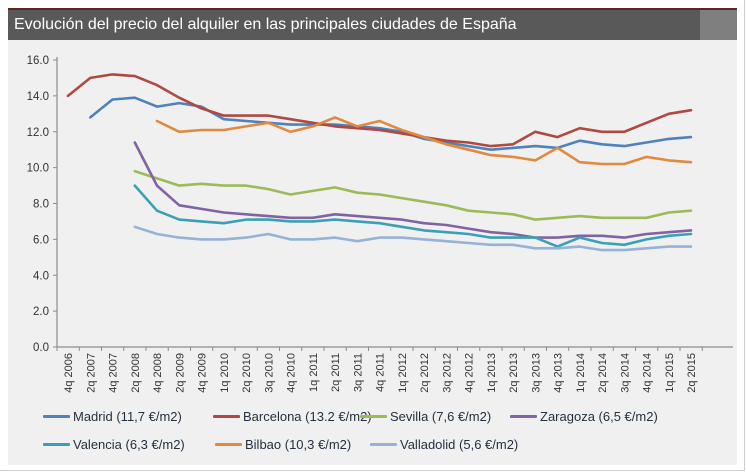 This screenshot has width=746, height=472. Describe the element at coordinates (114, 373) in the screenshot. I see `x-tick-label: 4q 2007` at that location.